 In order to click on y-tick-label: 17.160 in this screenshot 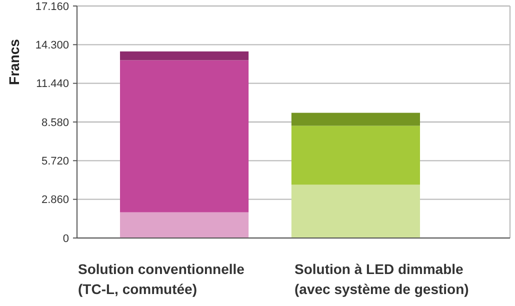, I will do `click(52, 6)`.